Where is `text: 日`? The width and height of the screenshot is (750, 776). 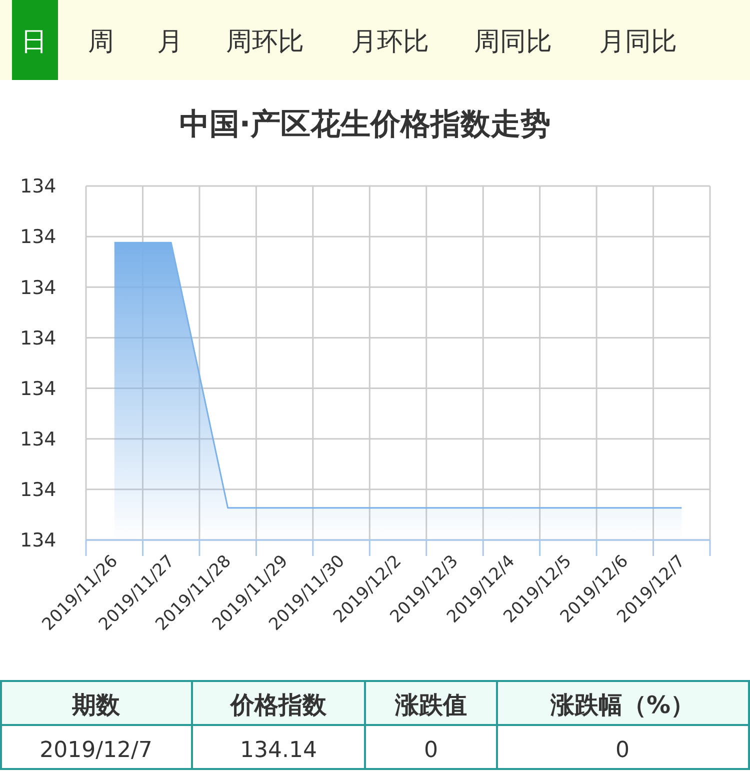
text: 日 is located at coordinates (34, 42).